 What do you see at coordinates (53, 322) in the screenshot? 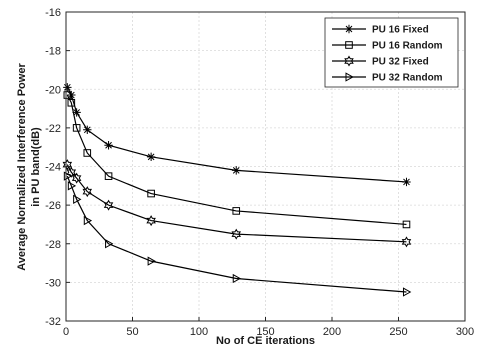
I see `y-tick-label: -32` at bounding box center [53, 322].